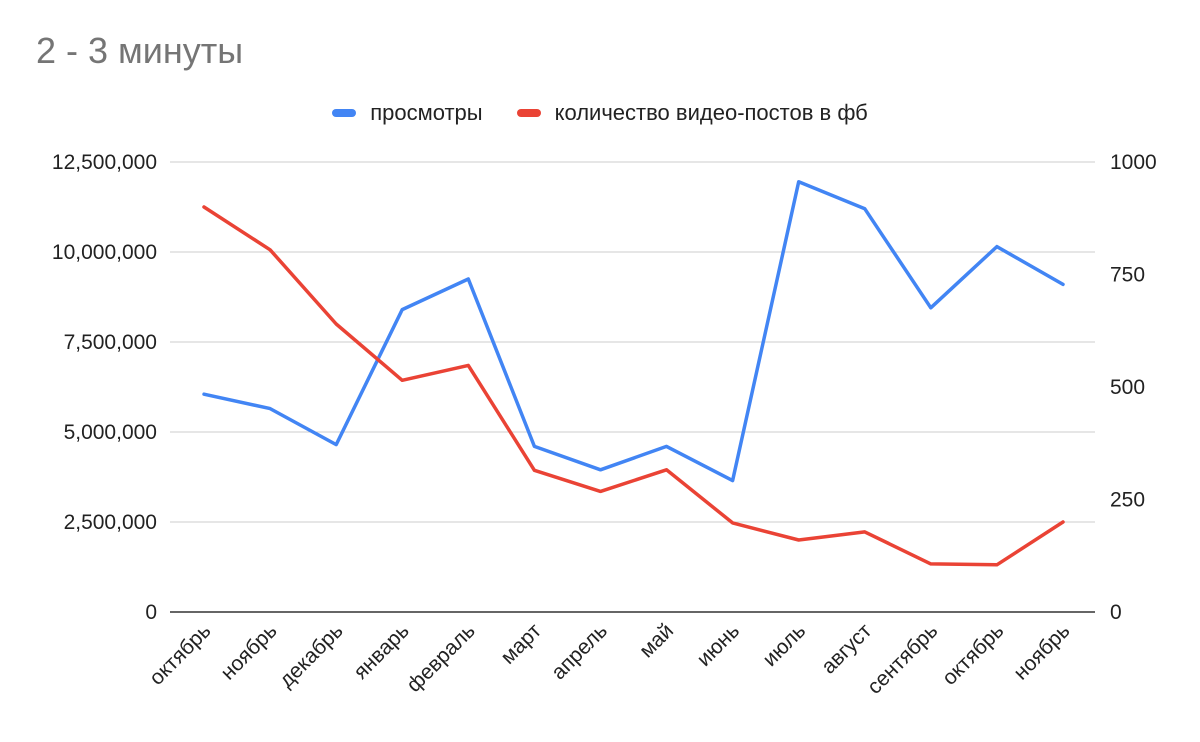 The height and width of the screenshot is (742, 1200). I want to click on x-tick-label: декабрь, so click(311, 655).